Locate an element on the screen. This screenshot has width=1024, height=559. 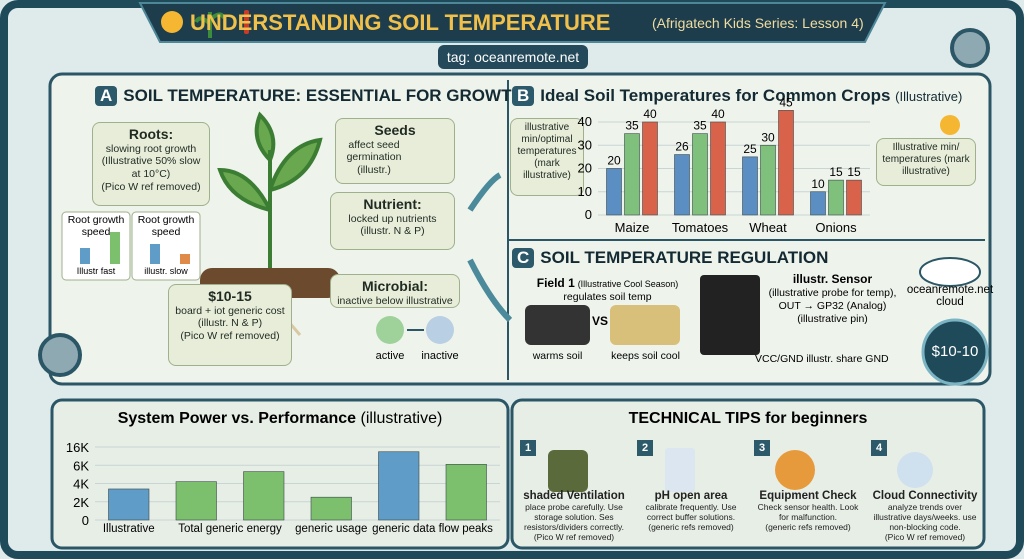
x-tick-label: Tomatoes is located at coordinates (700, 227).